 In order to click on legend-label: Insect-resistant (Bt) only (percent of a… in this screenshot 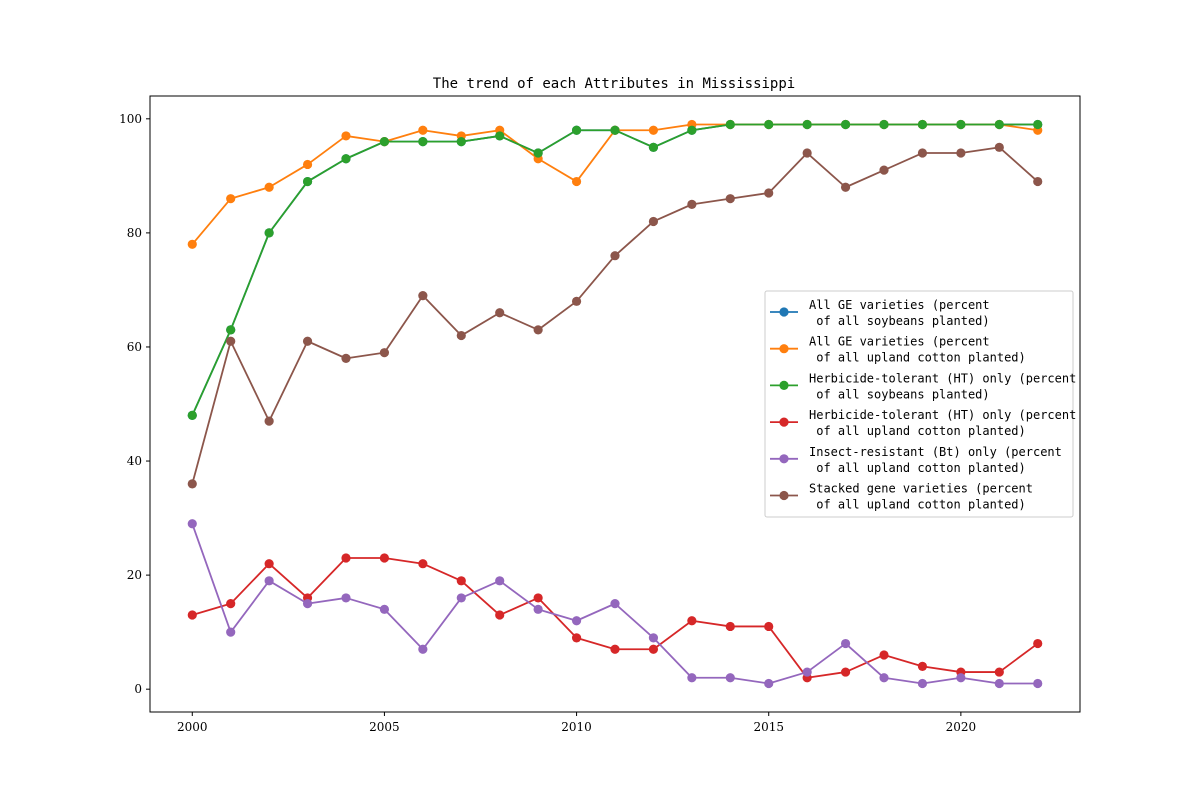, I will do `click(935, 460)`.